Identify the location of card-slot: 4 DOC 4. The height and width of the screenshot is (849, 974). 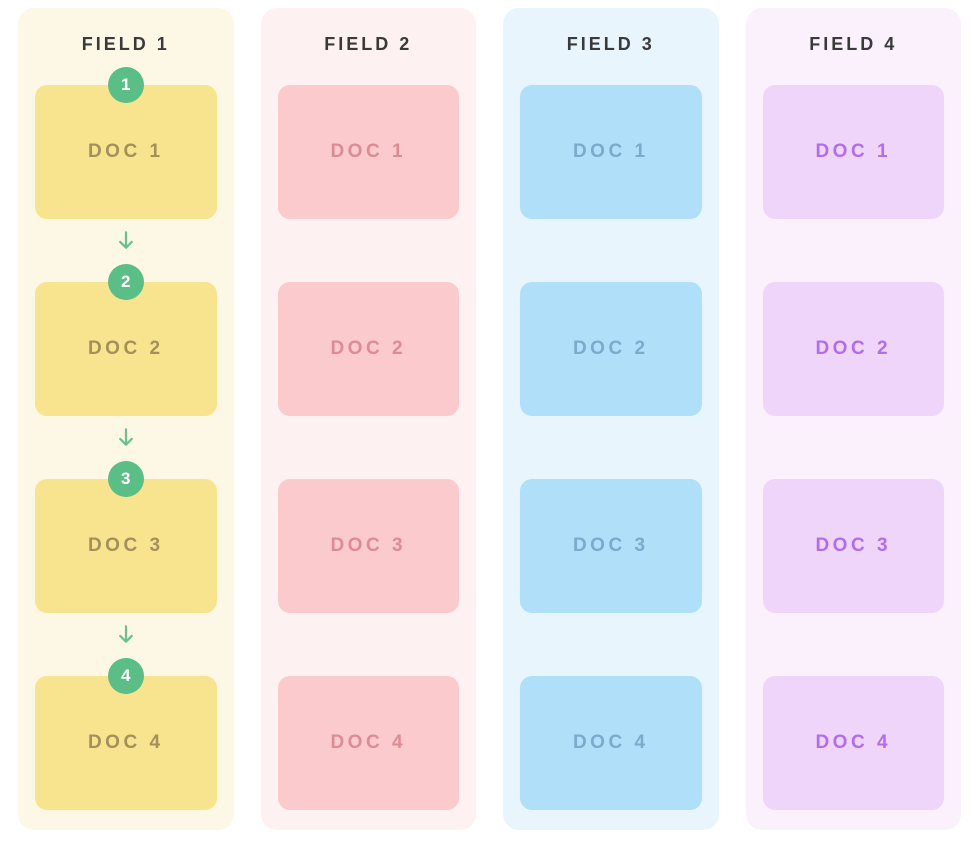
(126, 734).